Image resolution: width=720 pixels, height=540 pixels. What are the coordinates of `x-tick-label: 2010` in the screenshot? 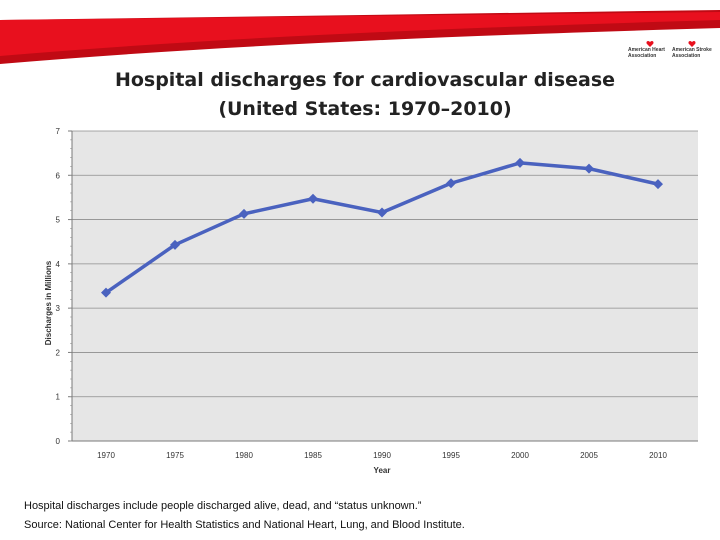 It's located at (658, 455).